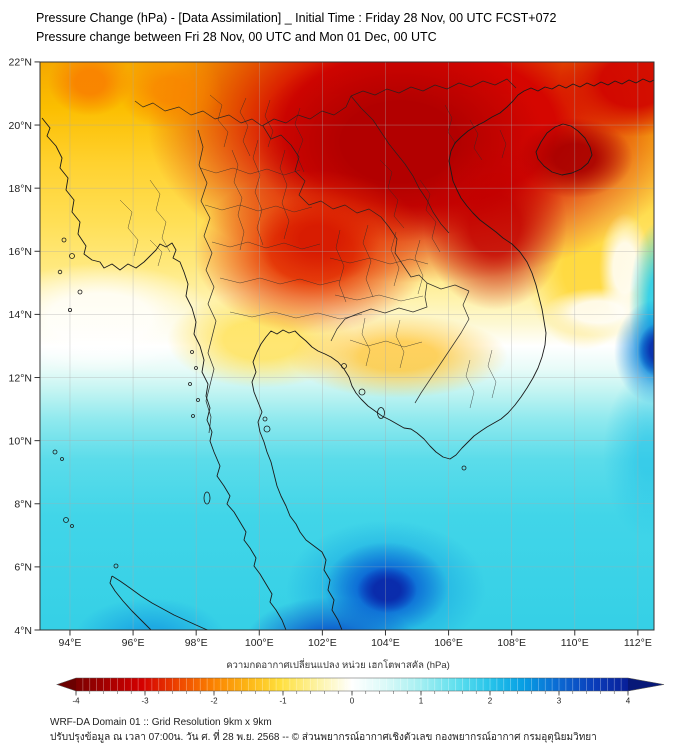 The image size is (676, 756). I want to click on x-axis-tick-label: 106°E, so click(448, 643).